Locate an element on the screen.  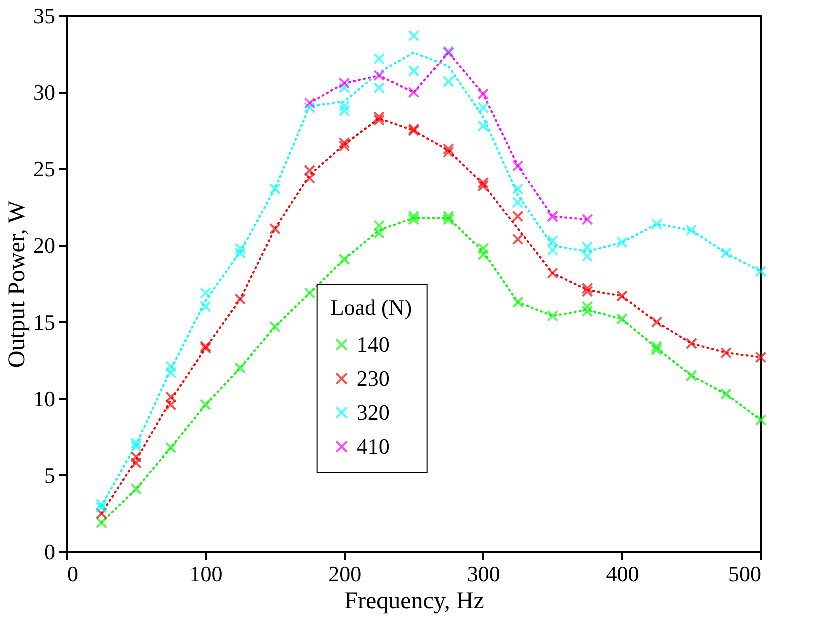
x-tick-label: 500 is located at coordinates (745, 574).